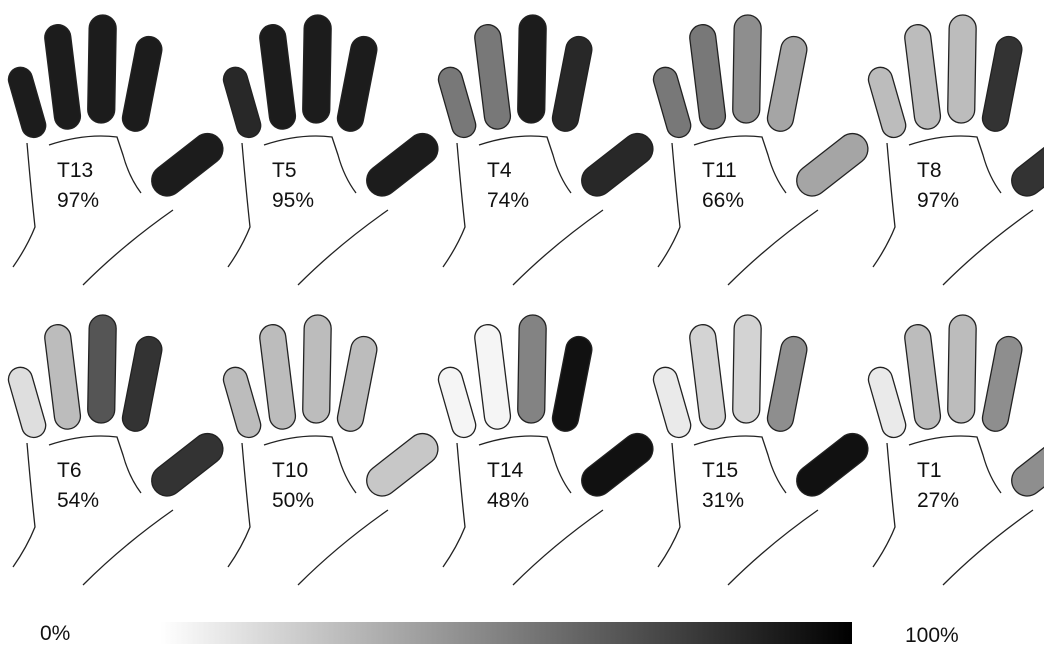  Describe the element at coordinates (290, 470) in the screenshot. I see `hand-label: T10` at that location.